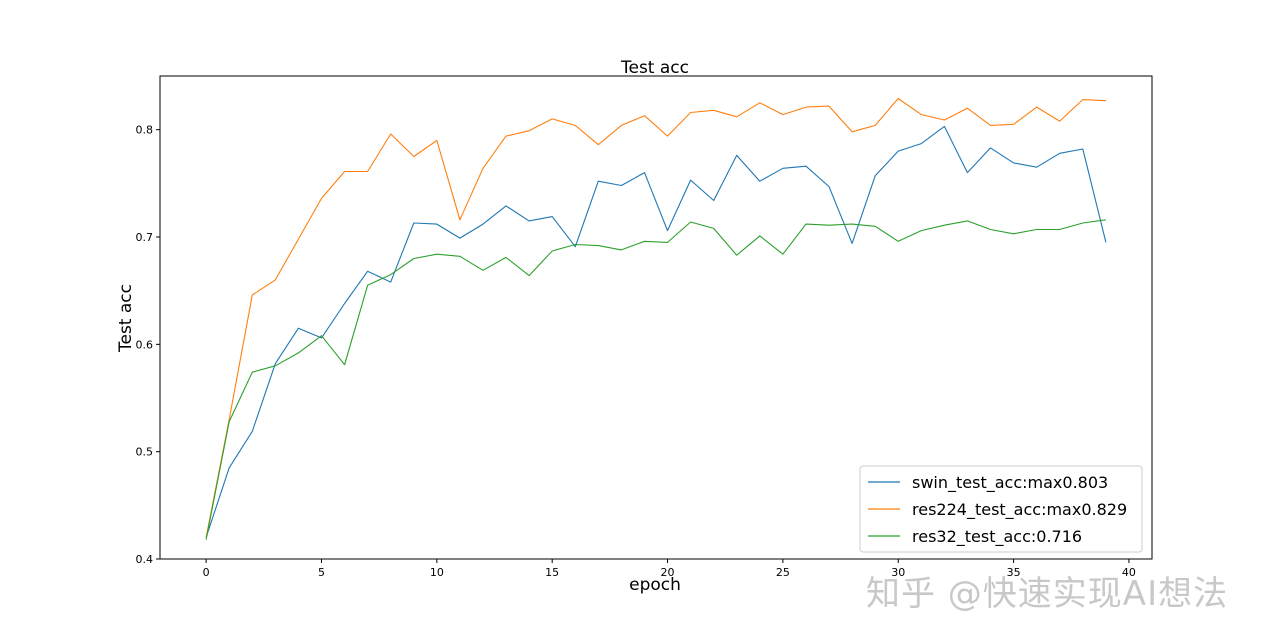  What do you see at coordinates (668, 572) in the screenshot?
I see `x-tick-label: 20` at bounding box center [668, 572].